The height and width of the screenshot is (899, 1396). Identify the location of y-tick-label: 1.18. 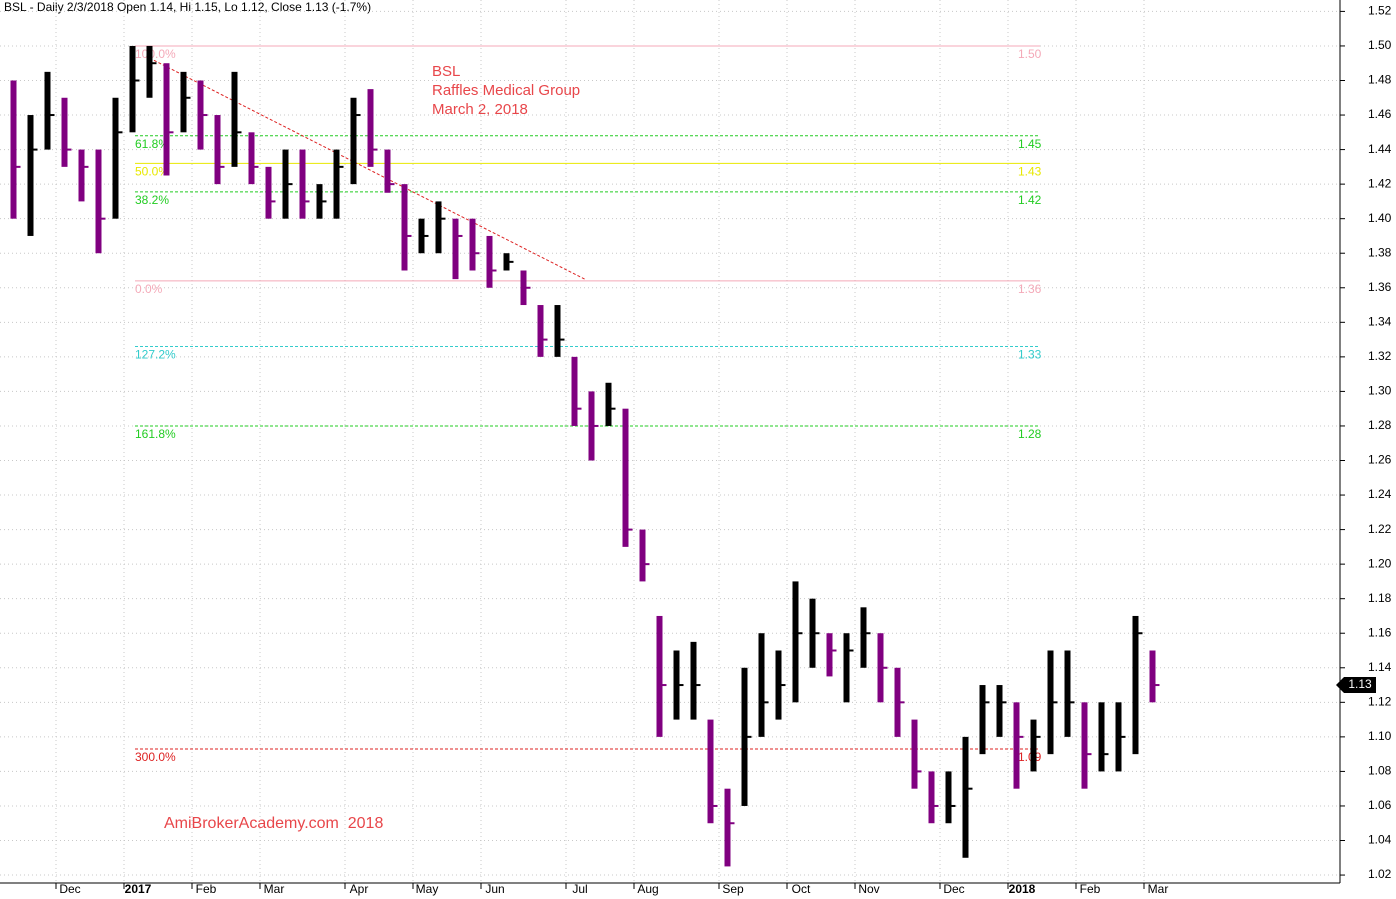
(1380, 598).